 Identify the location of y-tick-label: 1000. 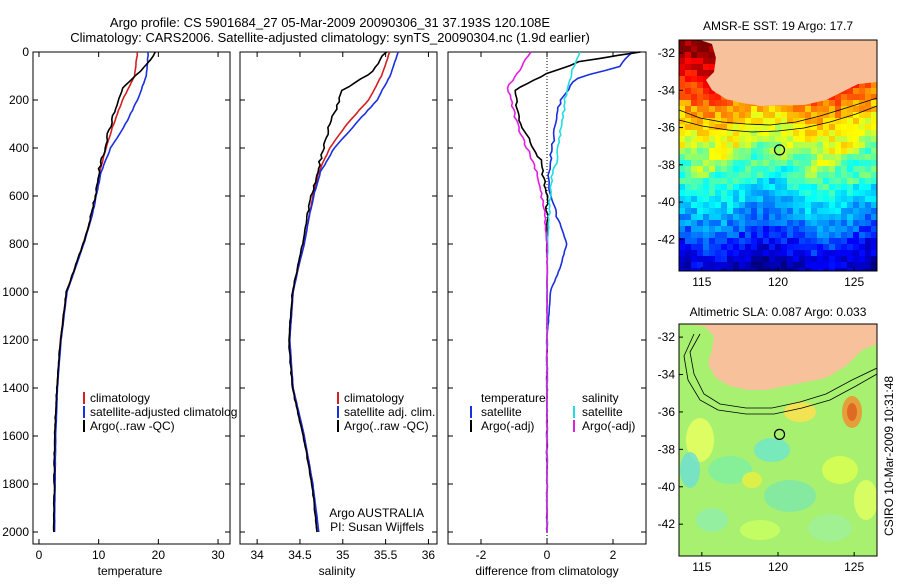
(15, 292).